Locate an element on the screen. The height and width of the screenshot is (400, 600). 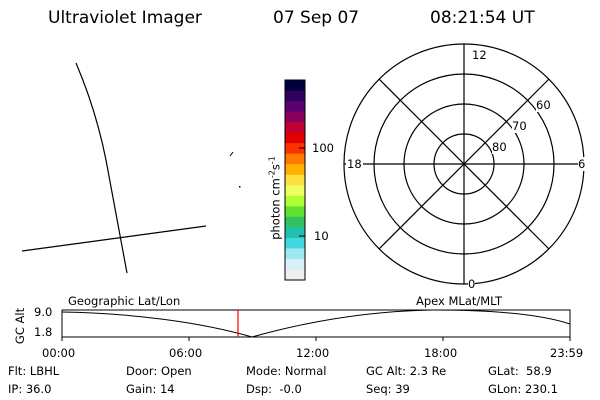
gain-readout: Gain: 14 is located at coordinates (150, 389).